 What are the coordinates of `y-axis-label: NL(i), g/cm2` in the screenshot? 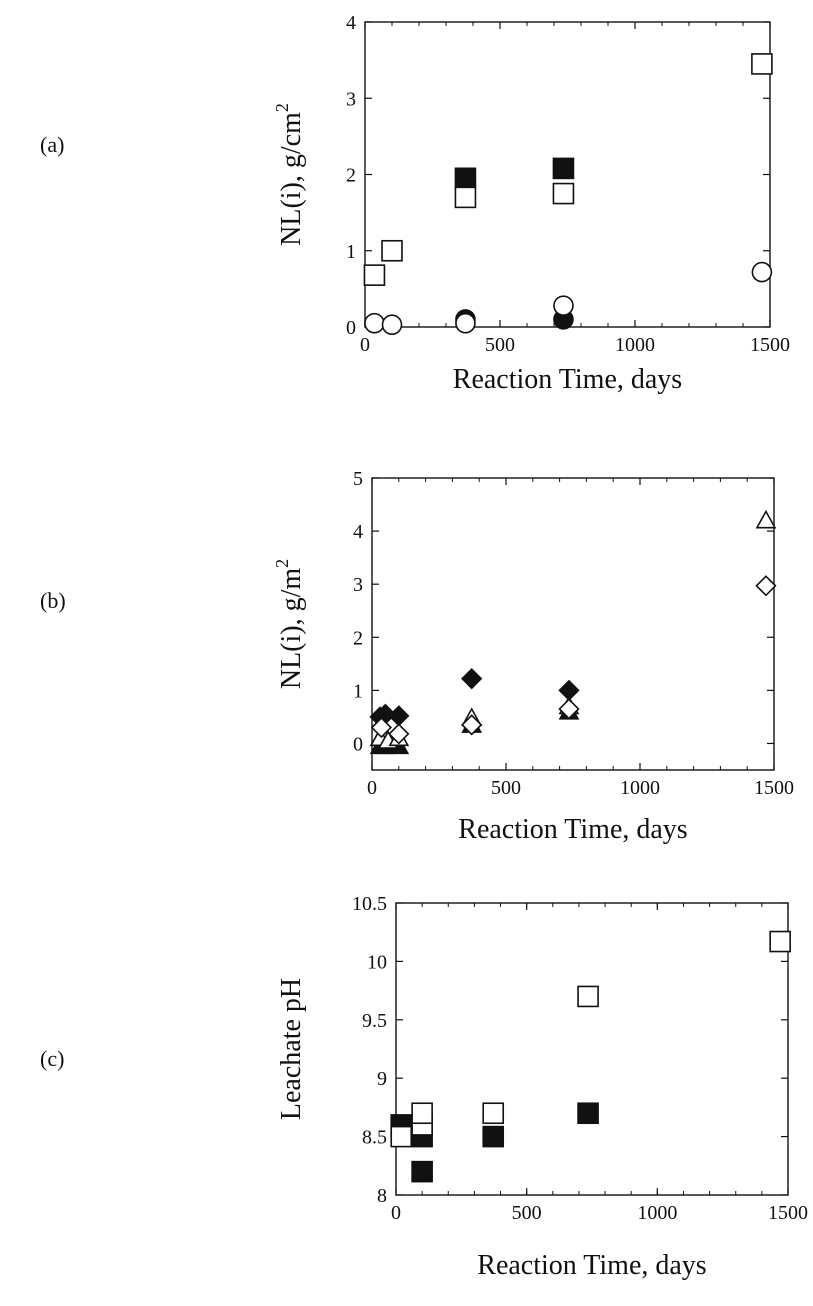 It's located at (289, 174).